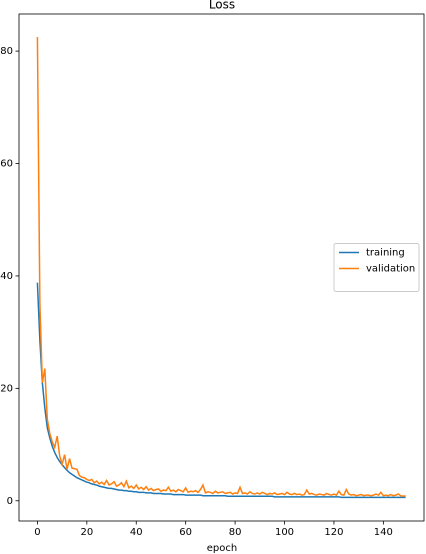 The height and width of the screenshot is (554, 426). What do you see at coordinates (383, 532) in the screenshot?
I see `x-tick-label: 140` at bounding box center [383, 532].